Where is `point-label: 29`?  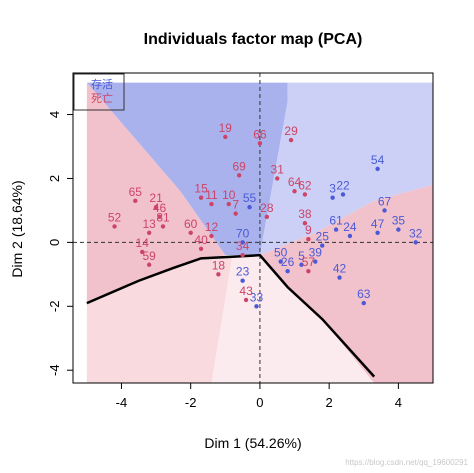 point-label: 29 is located at coordinates (291, 131).